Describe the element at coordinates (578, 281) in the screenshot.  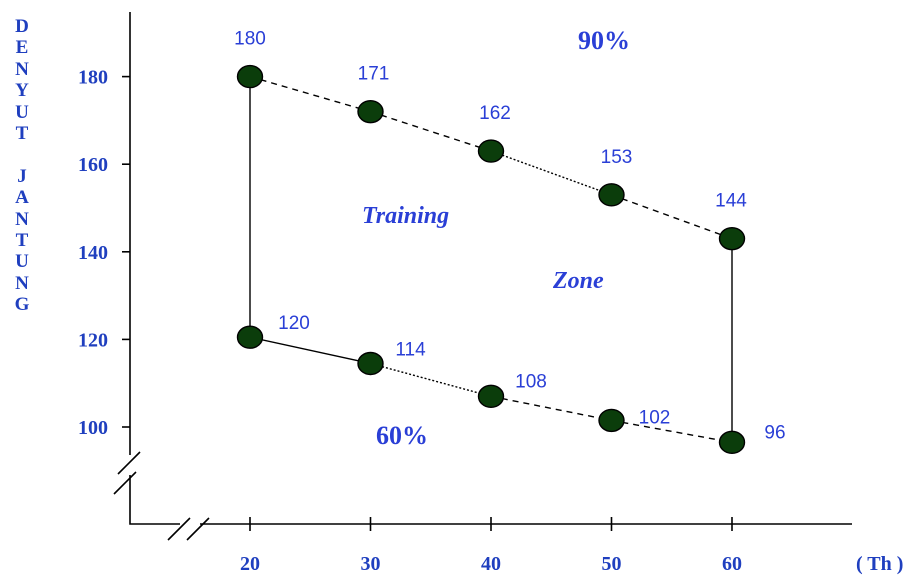
I see `zone-label-zone: Zone` at that location.